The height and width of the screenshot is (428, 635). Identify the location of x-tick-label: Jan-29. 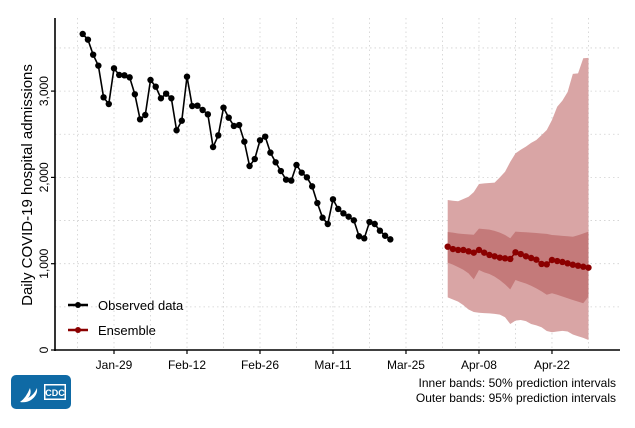
(114, 365).